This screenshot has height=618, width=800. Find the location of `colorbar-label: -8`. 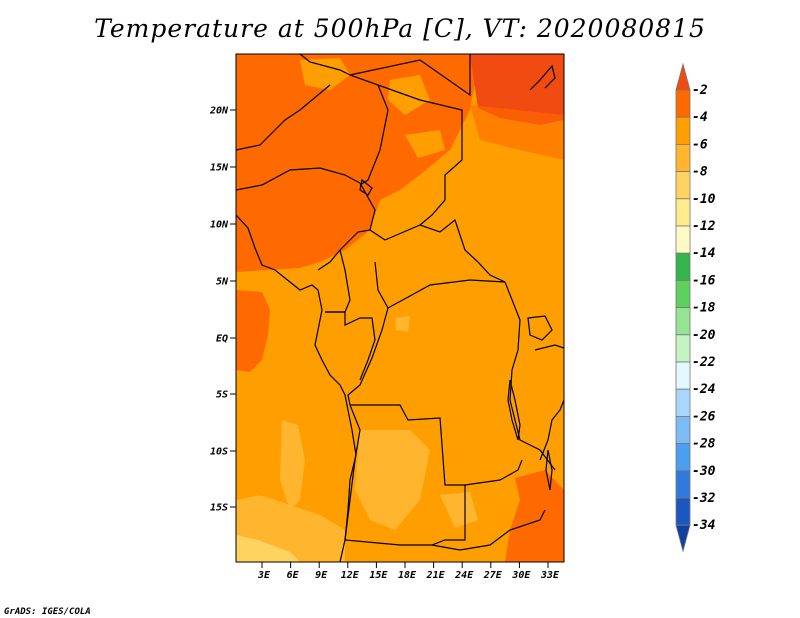

colorbar-label: -8 is located at coordinates (700, 172).